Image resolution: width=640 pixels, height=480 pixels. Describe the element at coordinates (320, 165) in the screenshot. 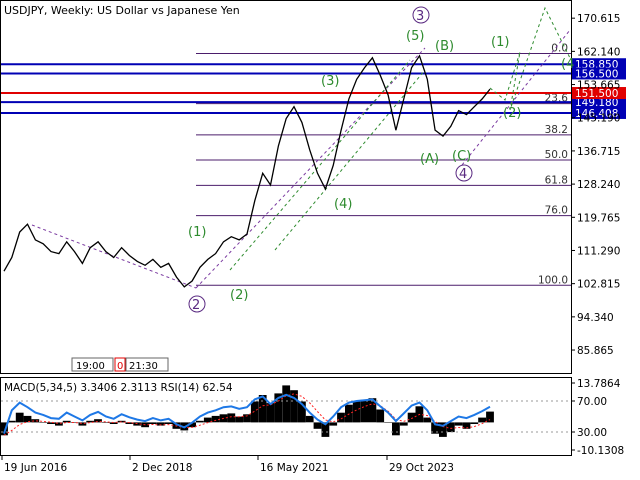

I see `trend-line-green-upper` at that location.